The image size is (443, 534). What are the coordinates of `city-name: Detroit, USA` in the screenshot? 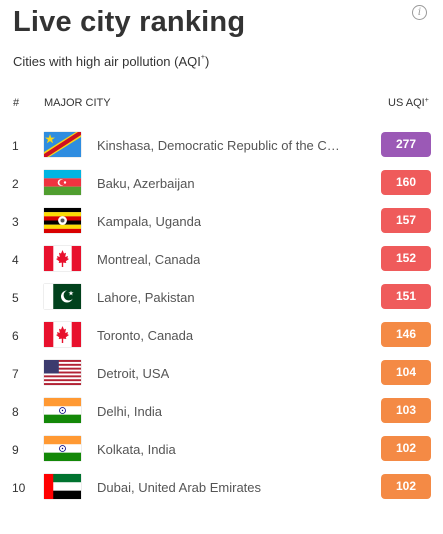 It's located at (133, 373).